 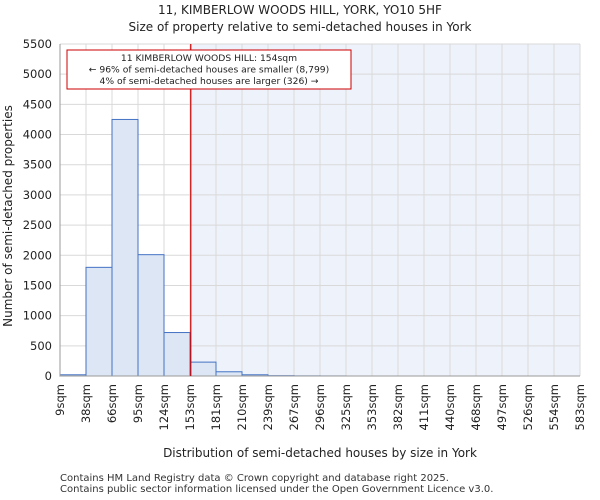 What do you see at coordinates (372, 407) in the screenshot?
I see `x-tick-label: 353sqm` at bounding box center [372, 407].